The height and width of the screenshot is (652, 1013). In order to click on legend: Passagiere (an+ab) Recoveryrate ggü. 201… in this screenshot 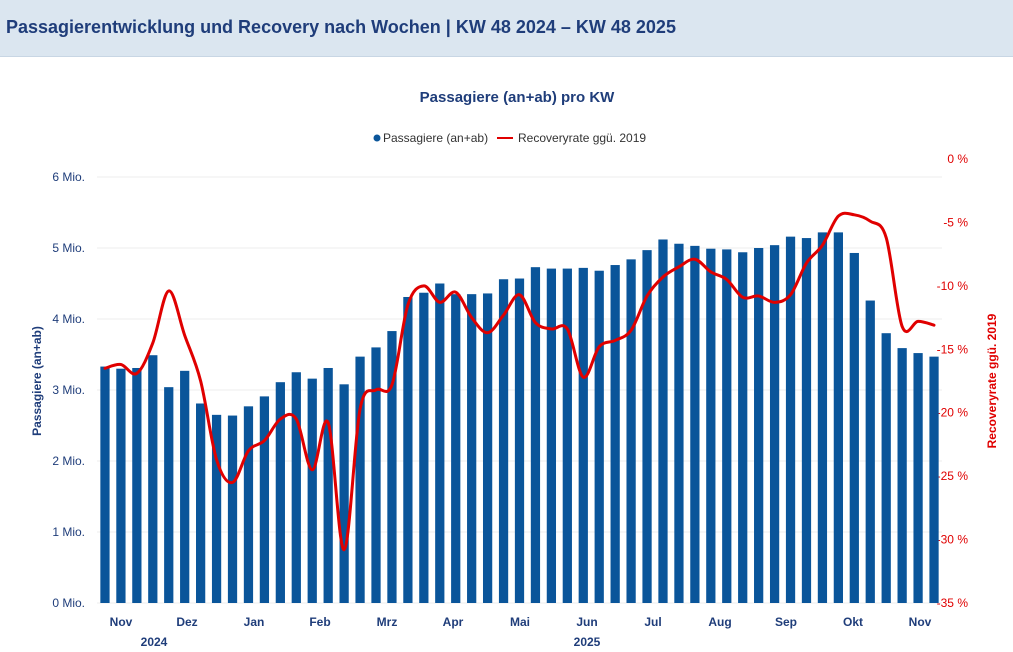, I will do `click(509, 138)`.